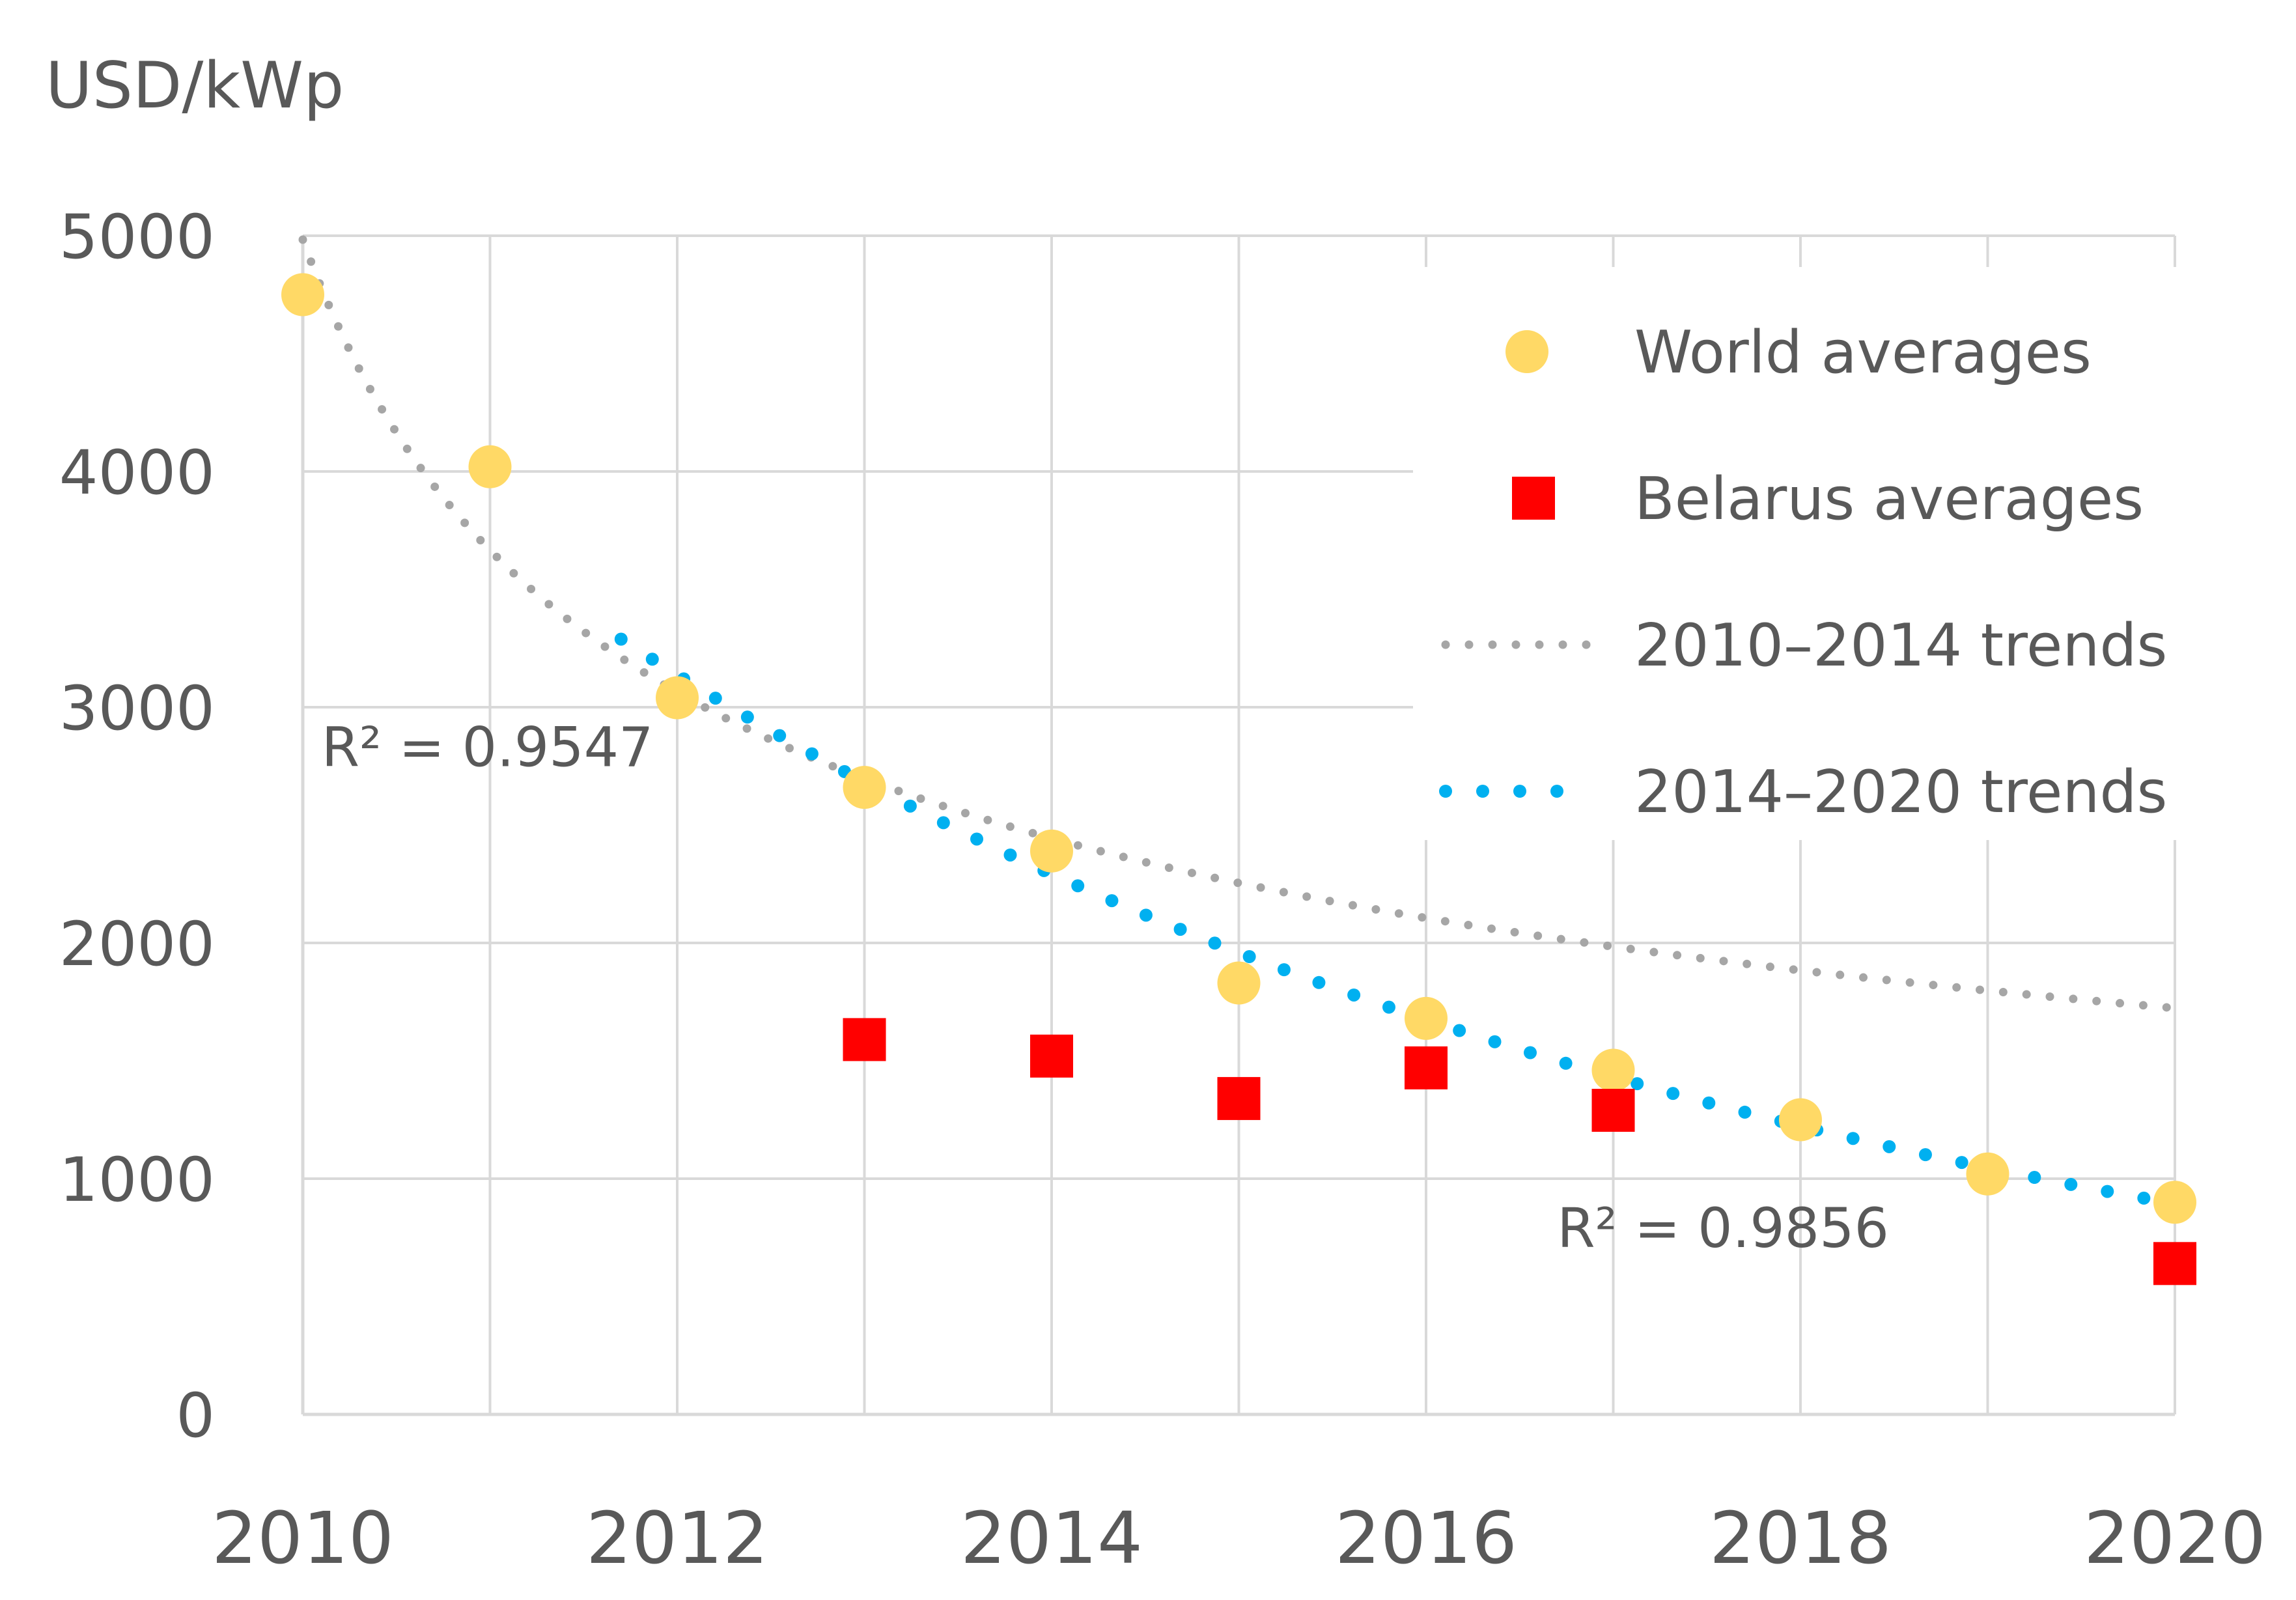  What do you see at coordinates (1534, 498) in the screenshot?
I see `legend-belarus-marker` at bounding box center [1534, 498].